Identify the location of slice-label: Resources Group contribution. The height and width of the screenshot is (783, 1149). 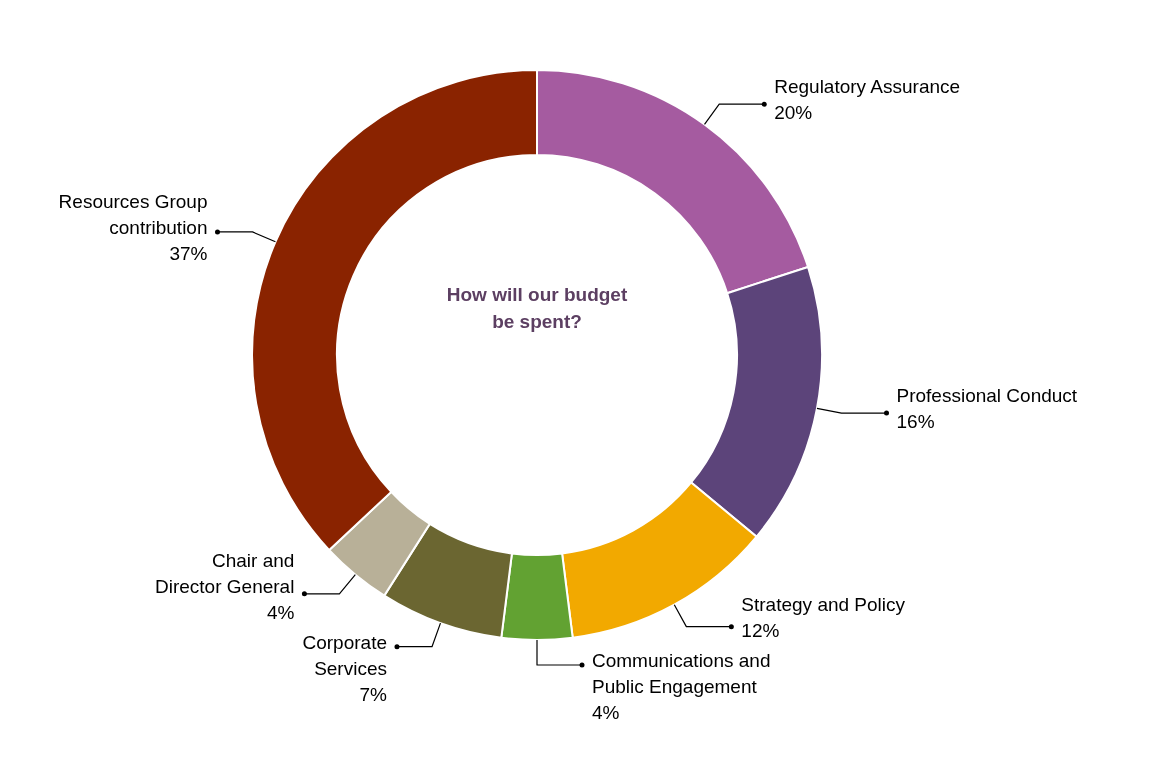
(133, 214).